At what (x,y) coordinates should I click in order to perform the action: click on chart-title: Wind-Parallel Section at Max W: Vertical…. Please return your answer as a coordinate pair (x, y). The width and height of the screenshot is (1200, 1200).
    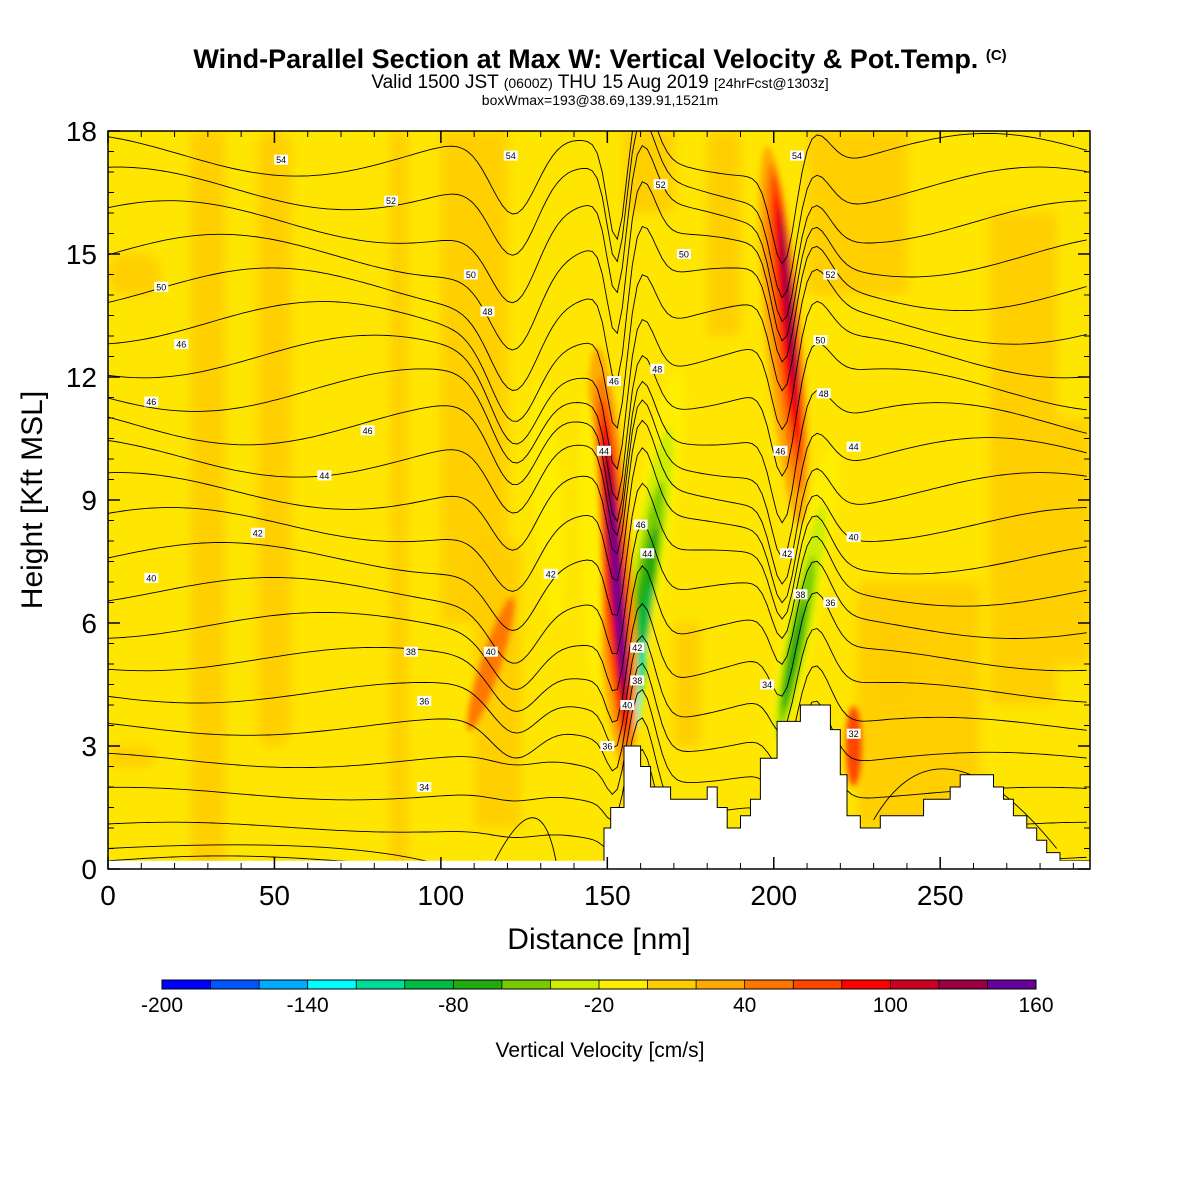
    Looking at the image, I should click on (600, 59).